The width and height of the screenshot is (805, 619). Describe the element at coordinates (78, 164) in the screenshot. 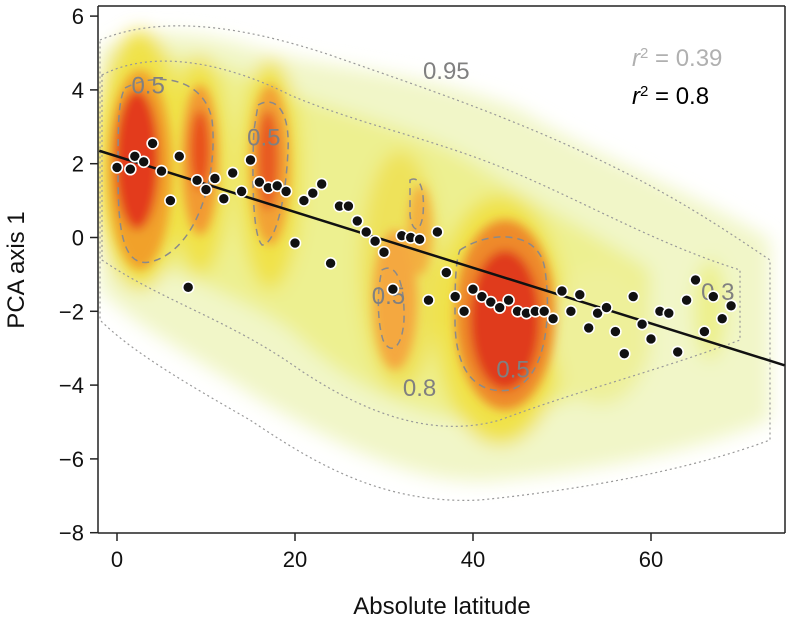

I see `y-tick-label: 2` at that location.